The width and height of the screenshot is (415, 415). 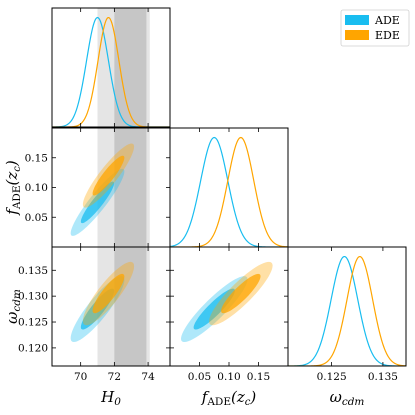 I want to click on legend-swatch-ade, so click(x=357, y=20).